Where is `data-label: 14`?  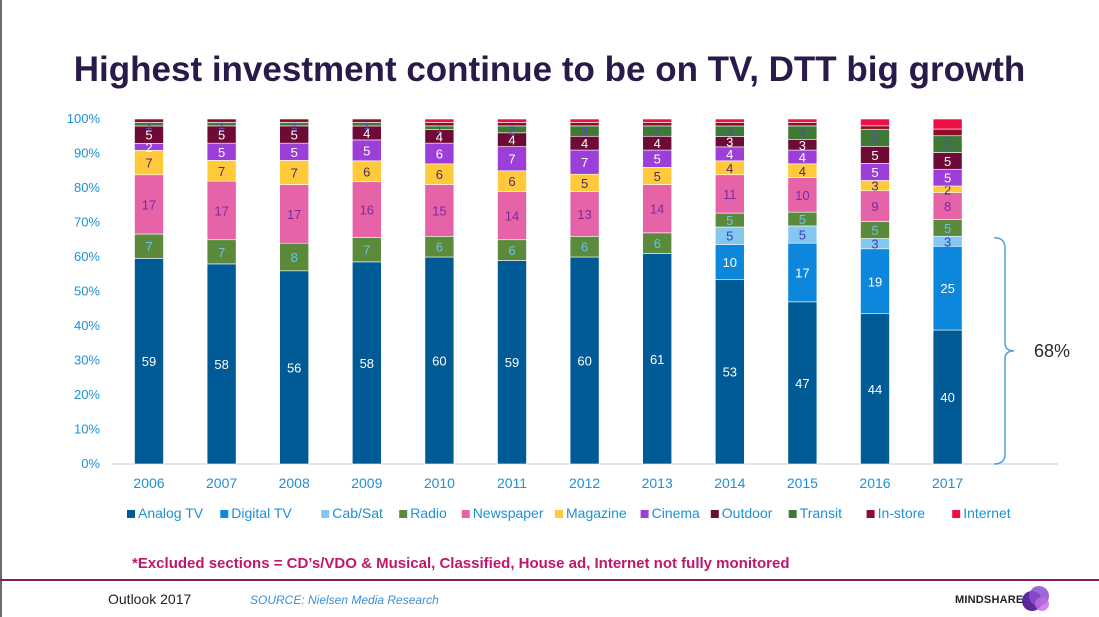
data-label: 14 is located at coordinates (657, 209).